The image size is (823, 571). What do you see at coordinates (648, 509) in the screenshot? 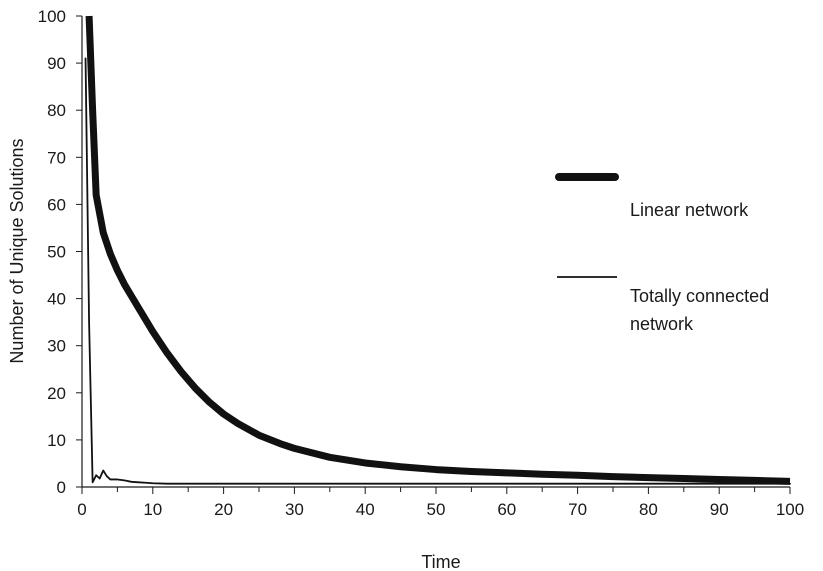
I see `x-tick-label: 80` at bounding box center [648, 509].